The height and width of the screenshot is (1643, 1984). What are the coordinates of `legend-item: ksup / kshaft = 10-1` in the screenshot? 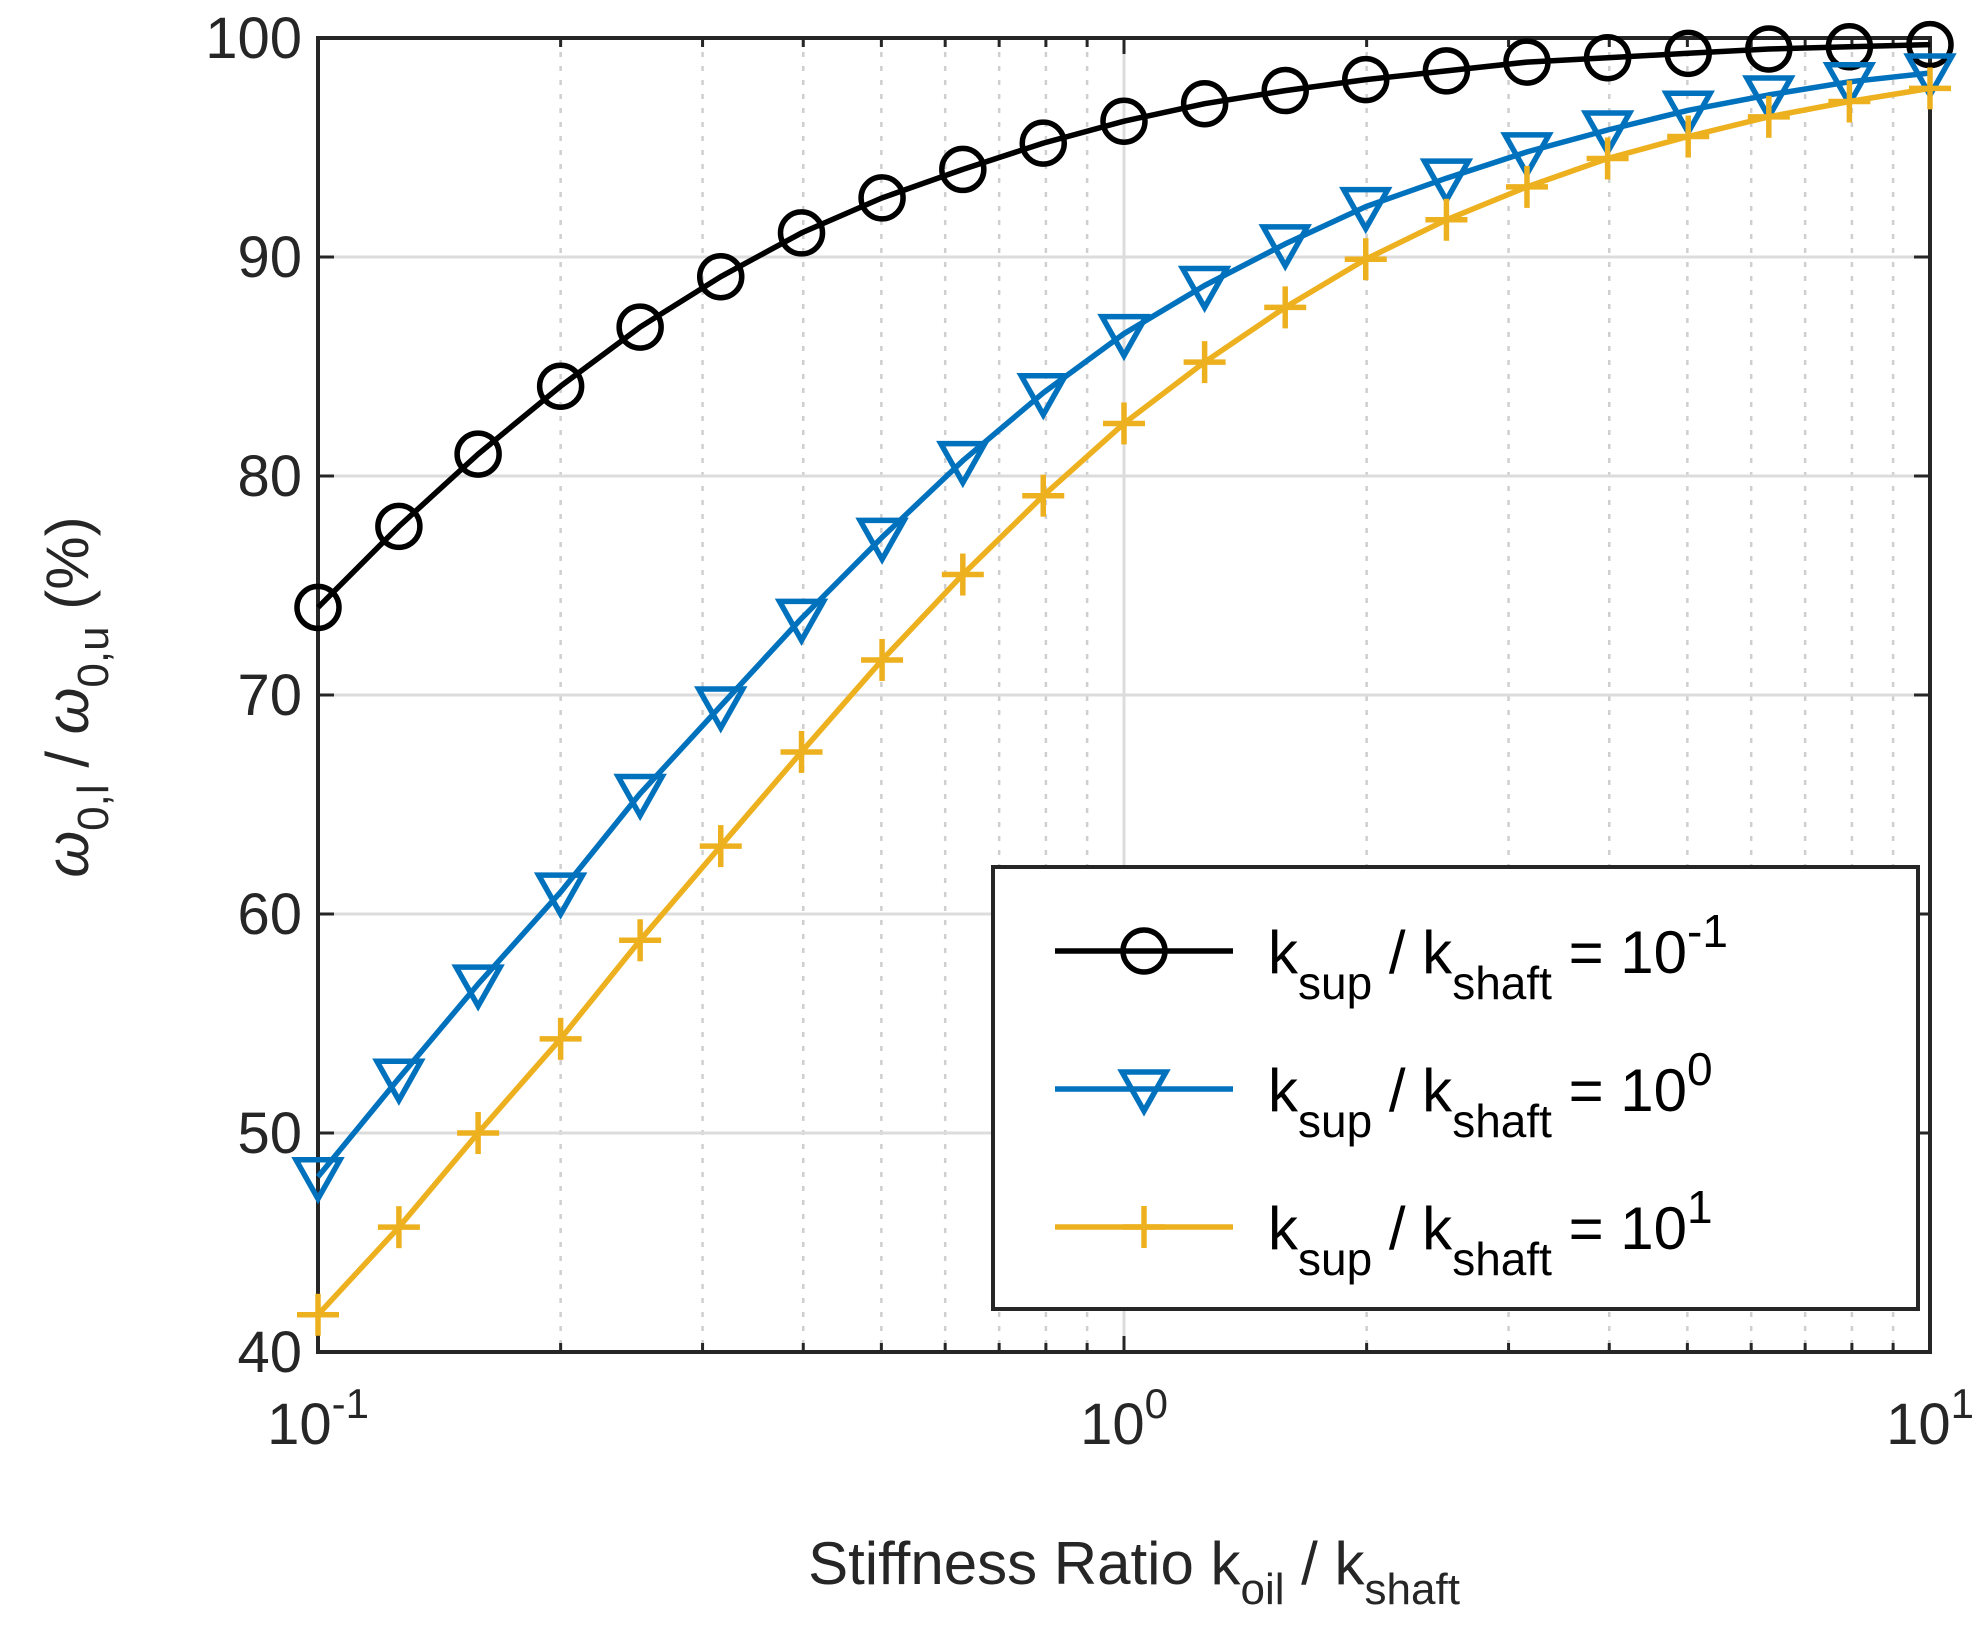 It's located at (1391, 957).